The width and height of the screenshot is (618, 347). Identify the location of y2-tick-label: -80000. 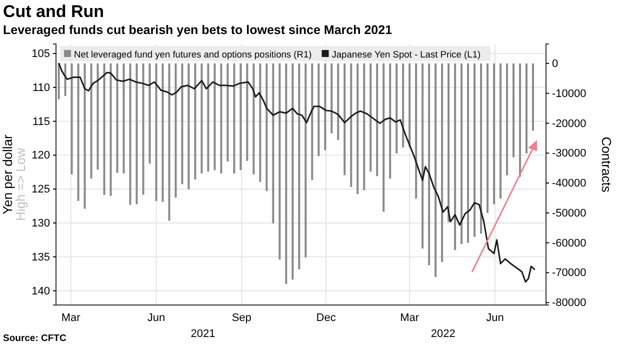
(569, 303).